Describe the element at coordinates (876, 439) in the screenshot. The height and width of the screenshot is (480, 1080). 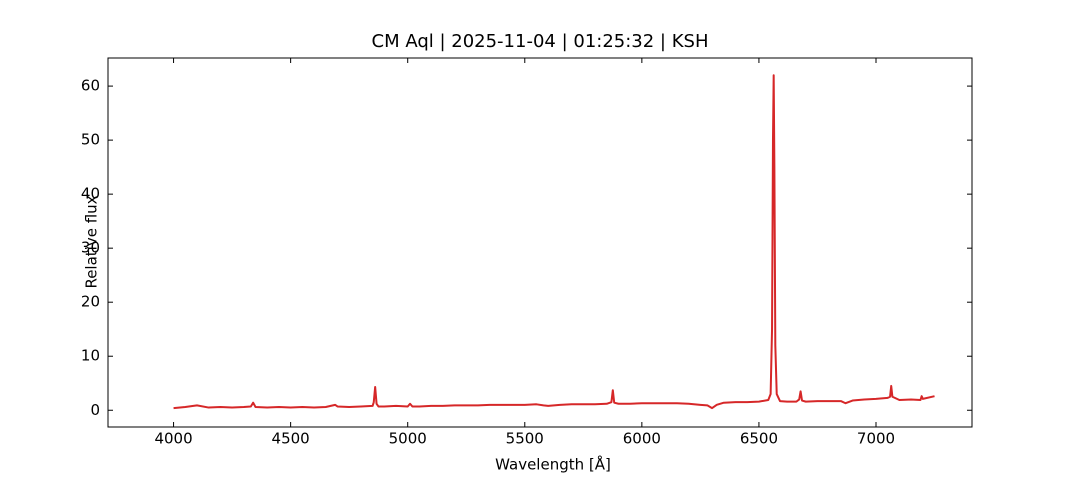
I see `x-tick-label: 7000` at that location.